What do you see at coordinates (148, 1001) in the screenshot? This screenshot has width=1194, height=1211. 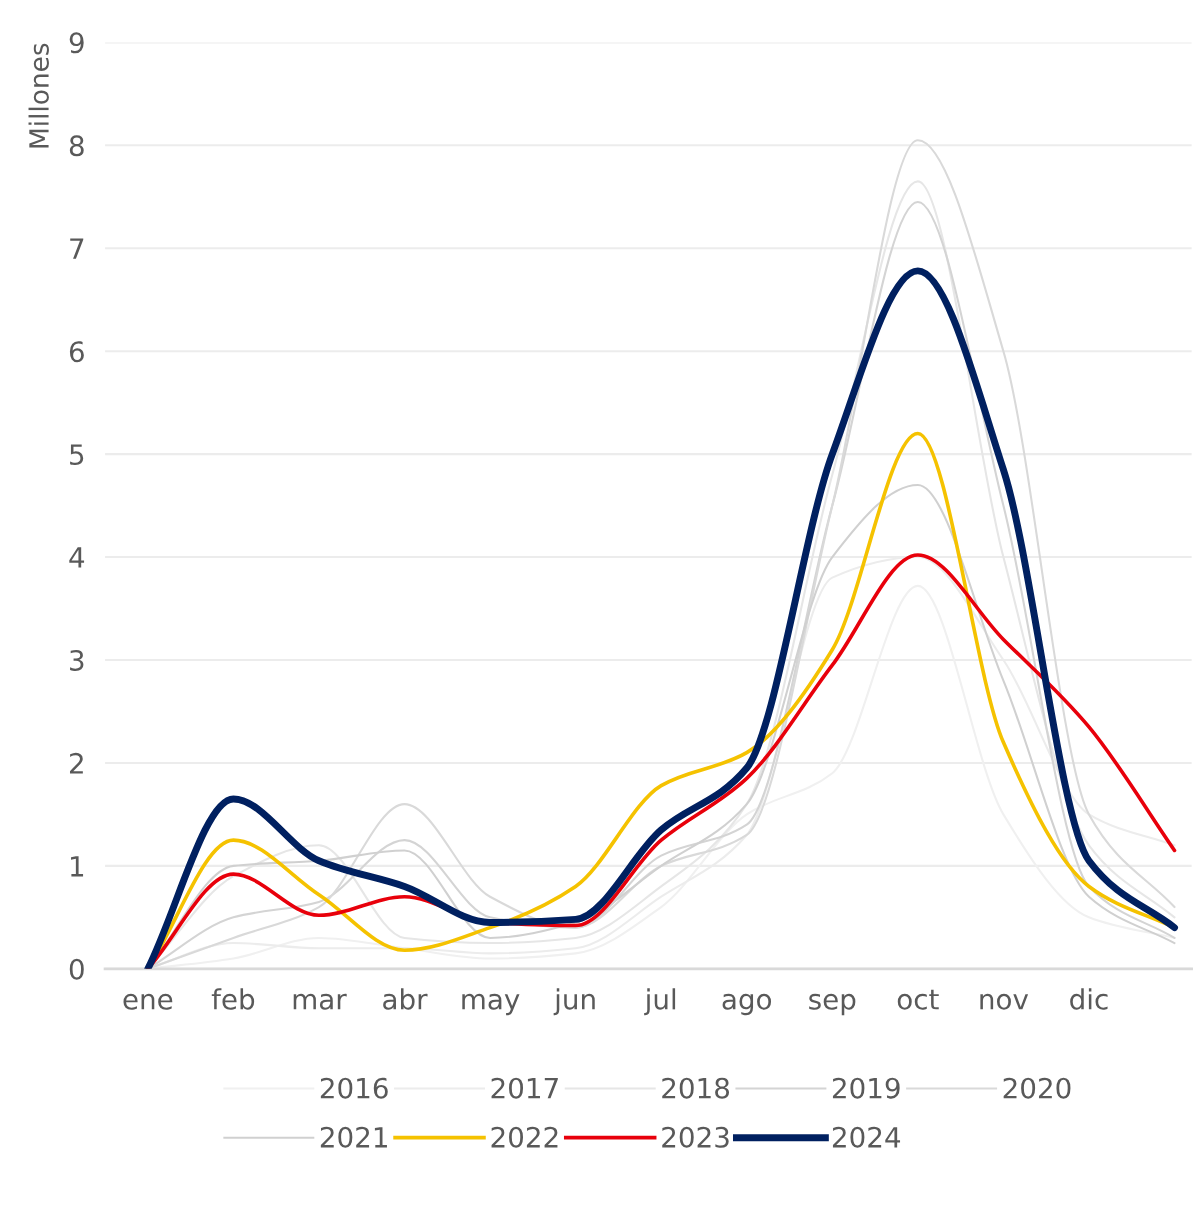 I see `x-tick-label: ene` at bounding box center [148, 1001].